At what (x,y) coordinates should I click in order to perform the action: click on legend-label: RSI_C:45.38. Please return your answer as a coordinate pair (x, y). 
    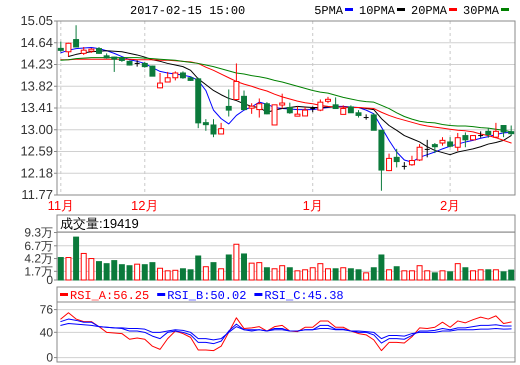
    Looking at the image, I should click on (304, 296).